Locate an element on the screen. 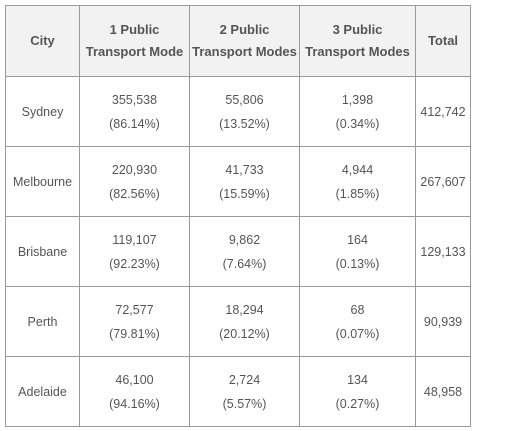 Image resolution: width=513 pixels, height=431 pixels. mode2-cell: 41,733 (15.59%) is located at coordinates (244, 181).